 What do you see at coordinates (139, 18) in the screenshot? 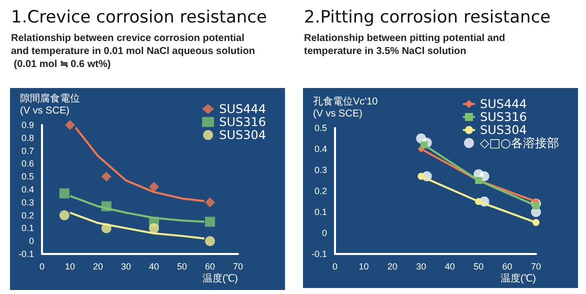
I see `chart-title: 1.Crevice corrosion resistance` at bounding box center [139, 18].